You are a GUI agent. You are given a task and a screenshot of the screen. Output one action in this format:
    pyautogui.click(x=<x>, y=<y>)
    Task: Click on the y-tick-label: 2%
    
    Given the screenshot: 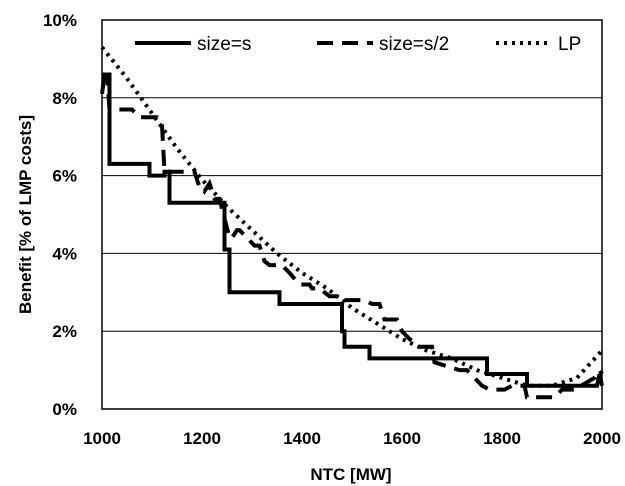 What is the action you would take?
    pyautogui.click(x=64, y=331)
    